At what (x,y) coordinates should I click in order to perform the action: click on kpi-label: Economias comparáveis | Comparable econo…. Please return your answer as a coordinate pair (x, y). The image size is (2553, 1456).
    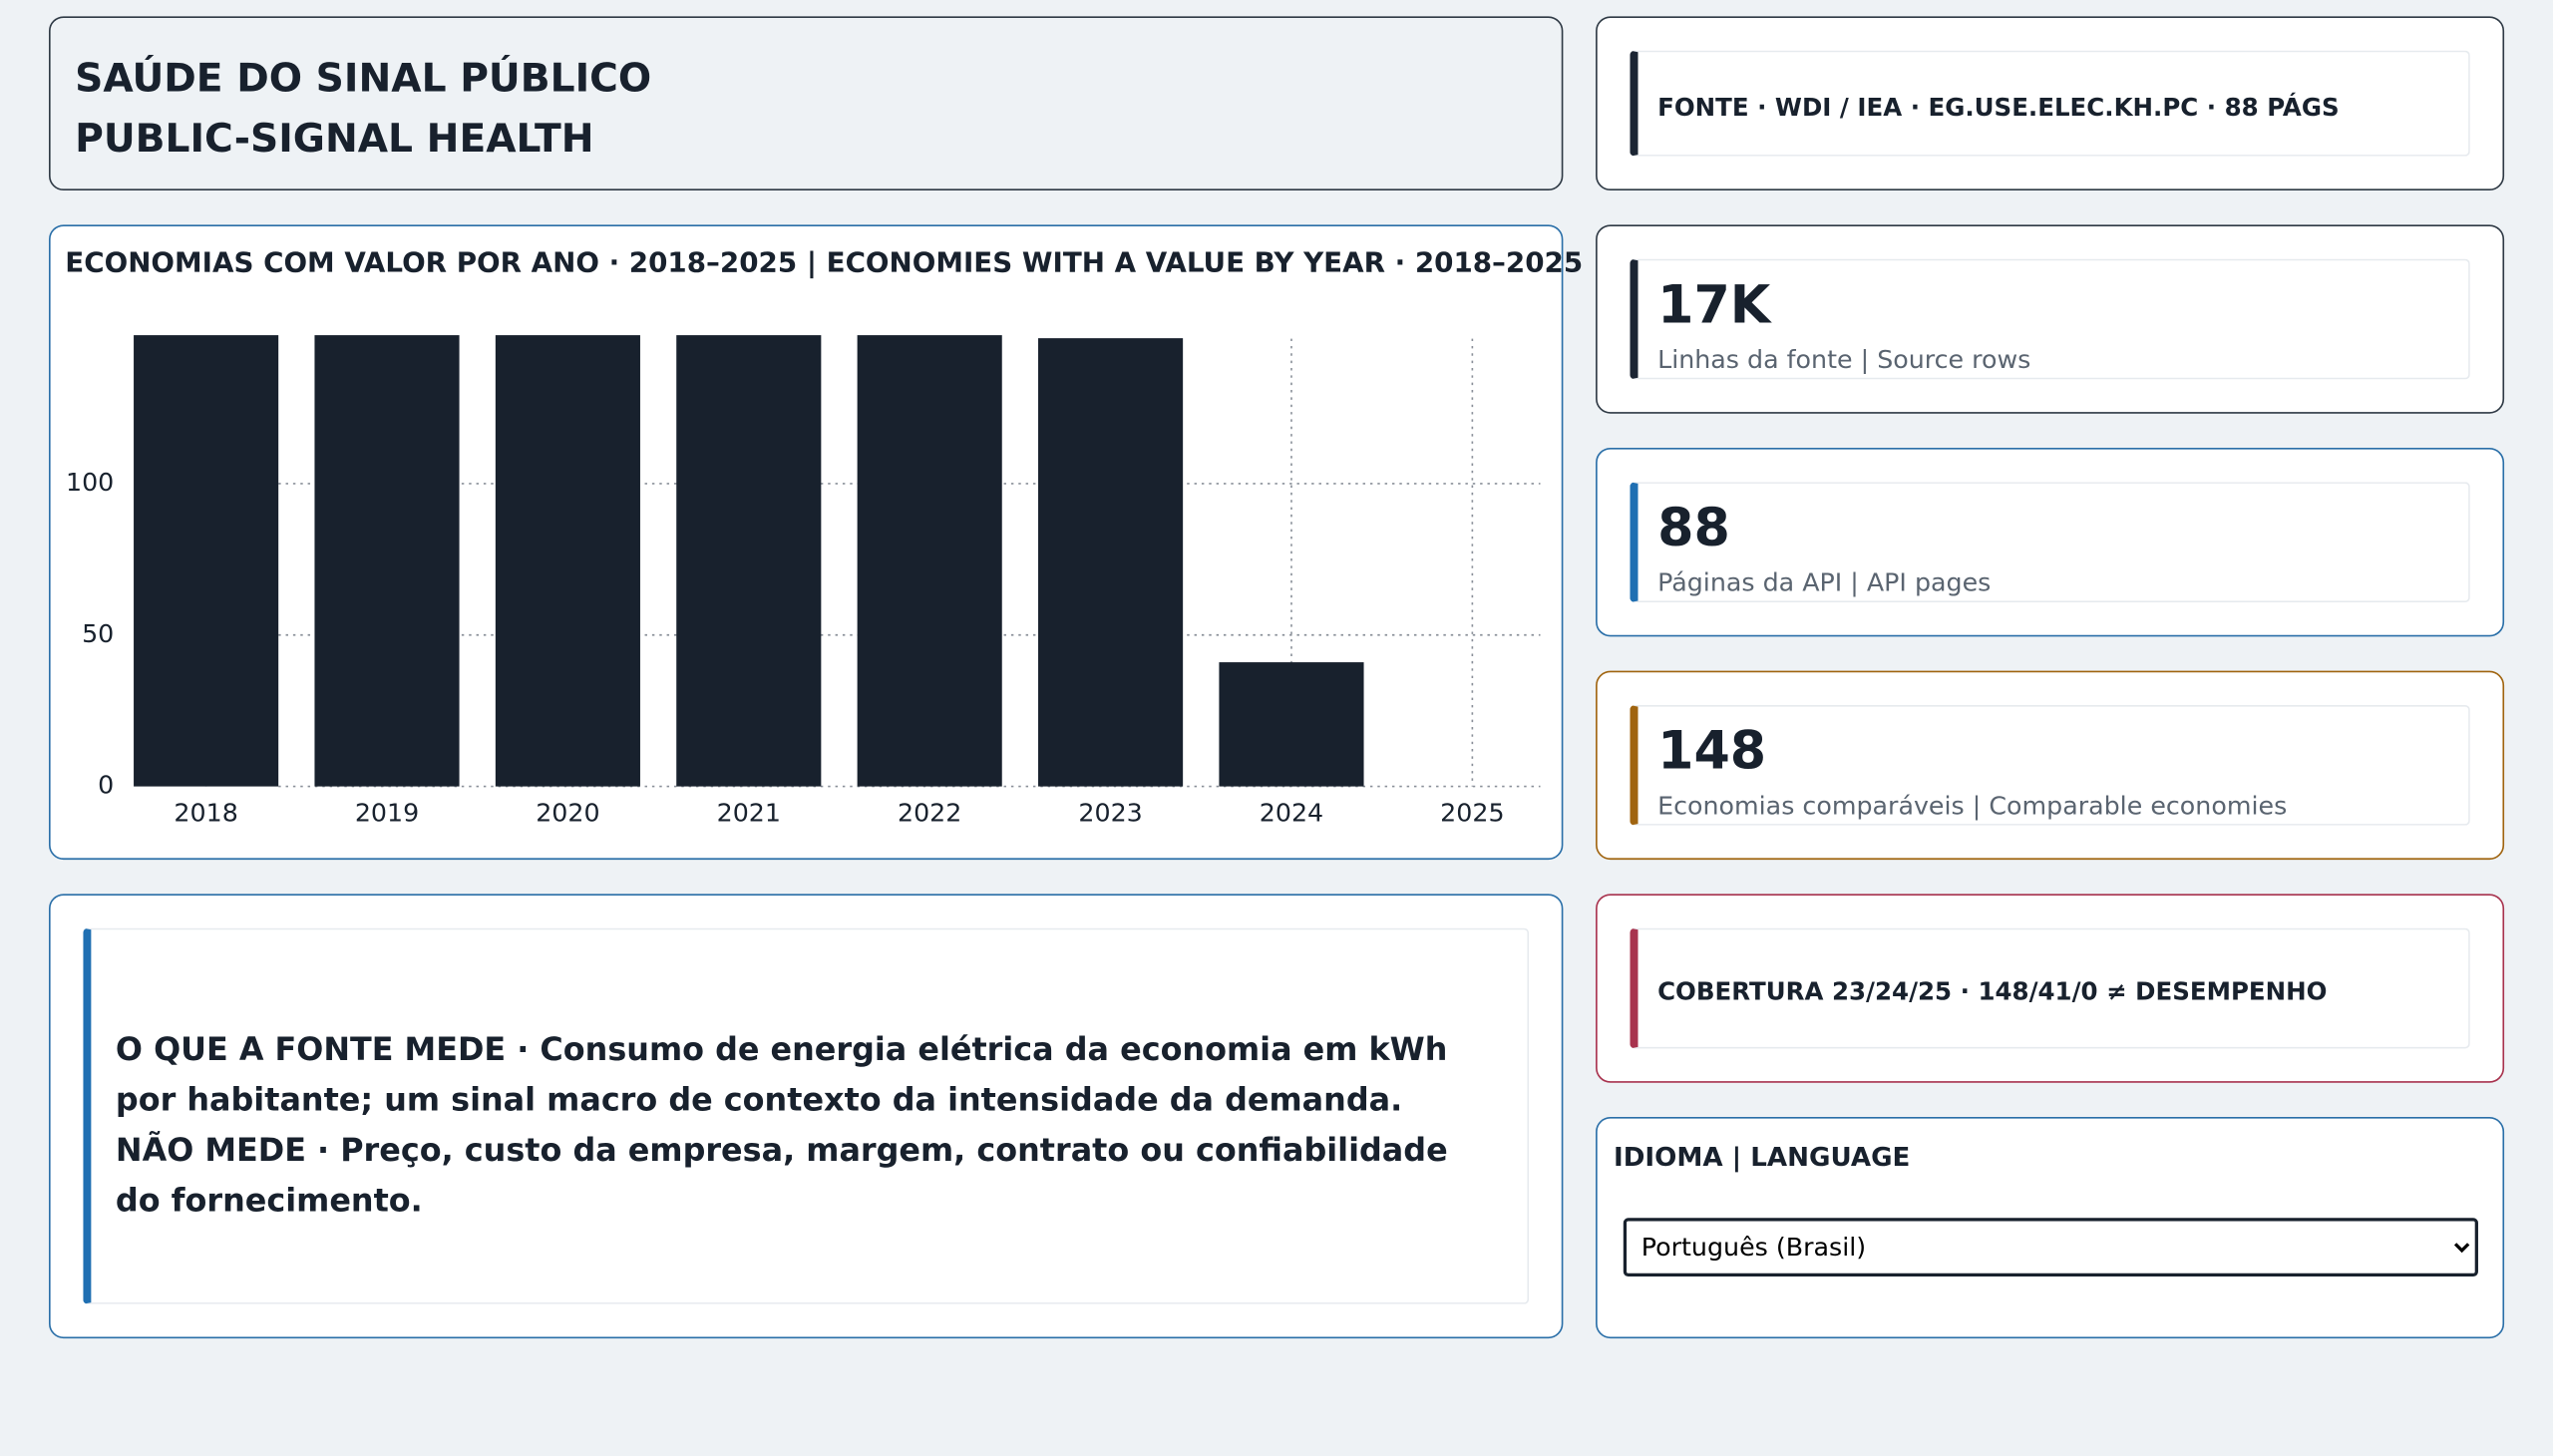
    Looking at the image, I should click on (1973, 806).